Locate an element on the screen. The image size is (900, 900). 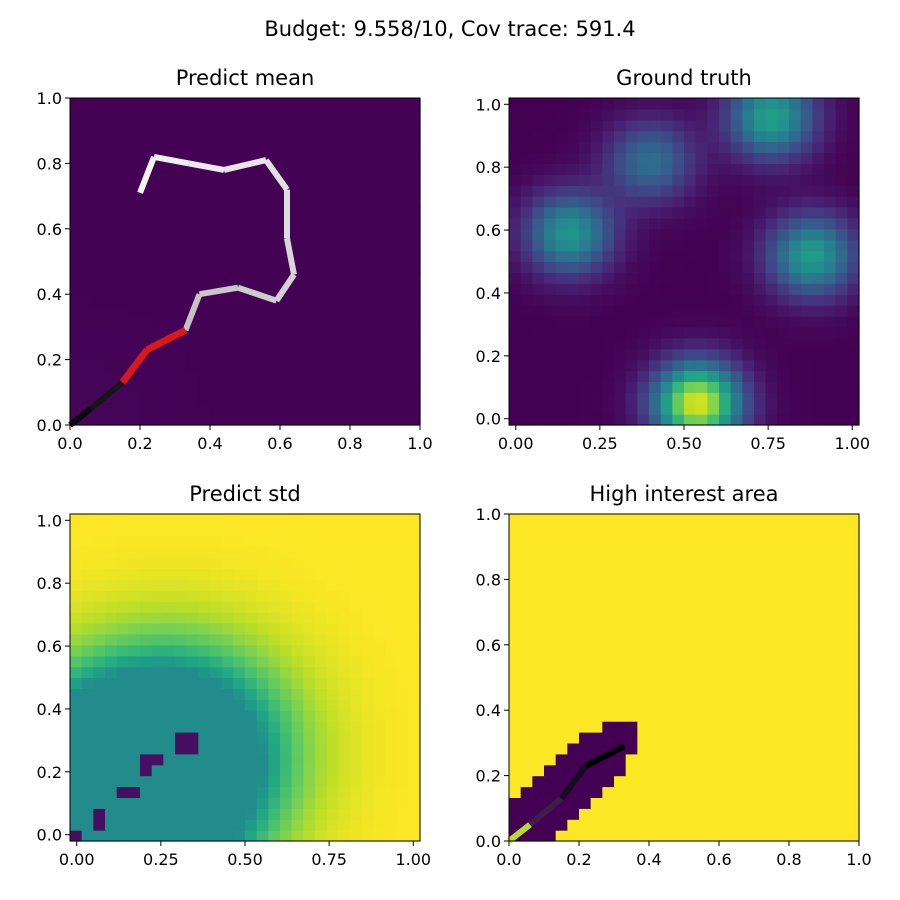
x-tick-label: 0.25 is located at coordinates (600, 443).